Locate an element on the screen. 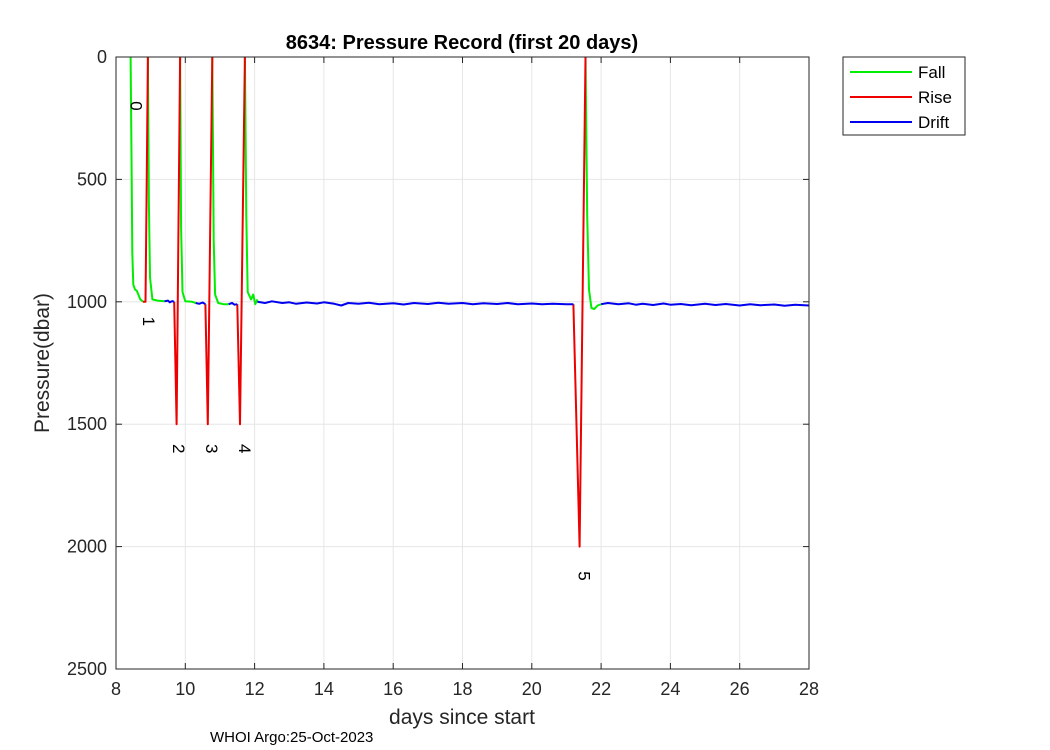 This screenshot has height=750, width=1050. x-tick-label: 16 is located at coordinates (393, 689).